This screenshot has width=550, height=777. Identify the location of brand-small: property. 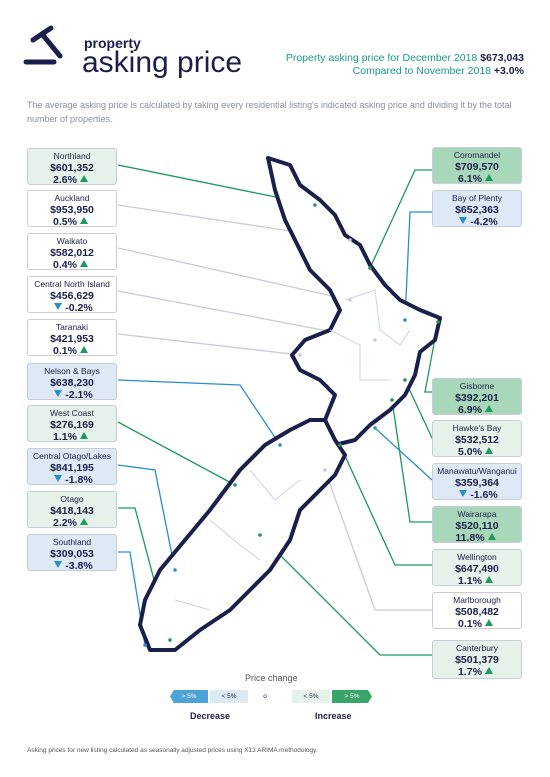
(112, 43).